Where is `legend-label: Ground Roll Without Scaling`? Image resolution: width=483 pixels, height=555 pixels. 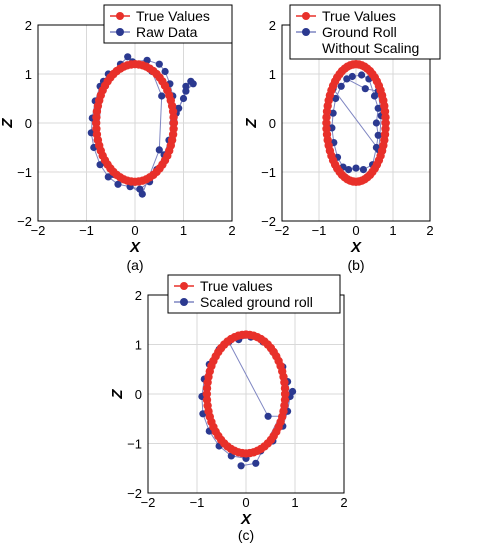
legend-label: Ground Roll Without Scaling is located at coordinates (370, 40).